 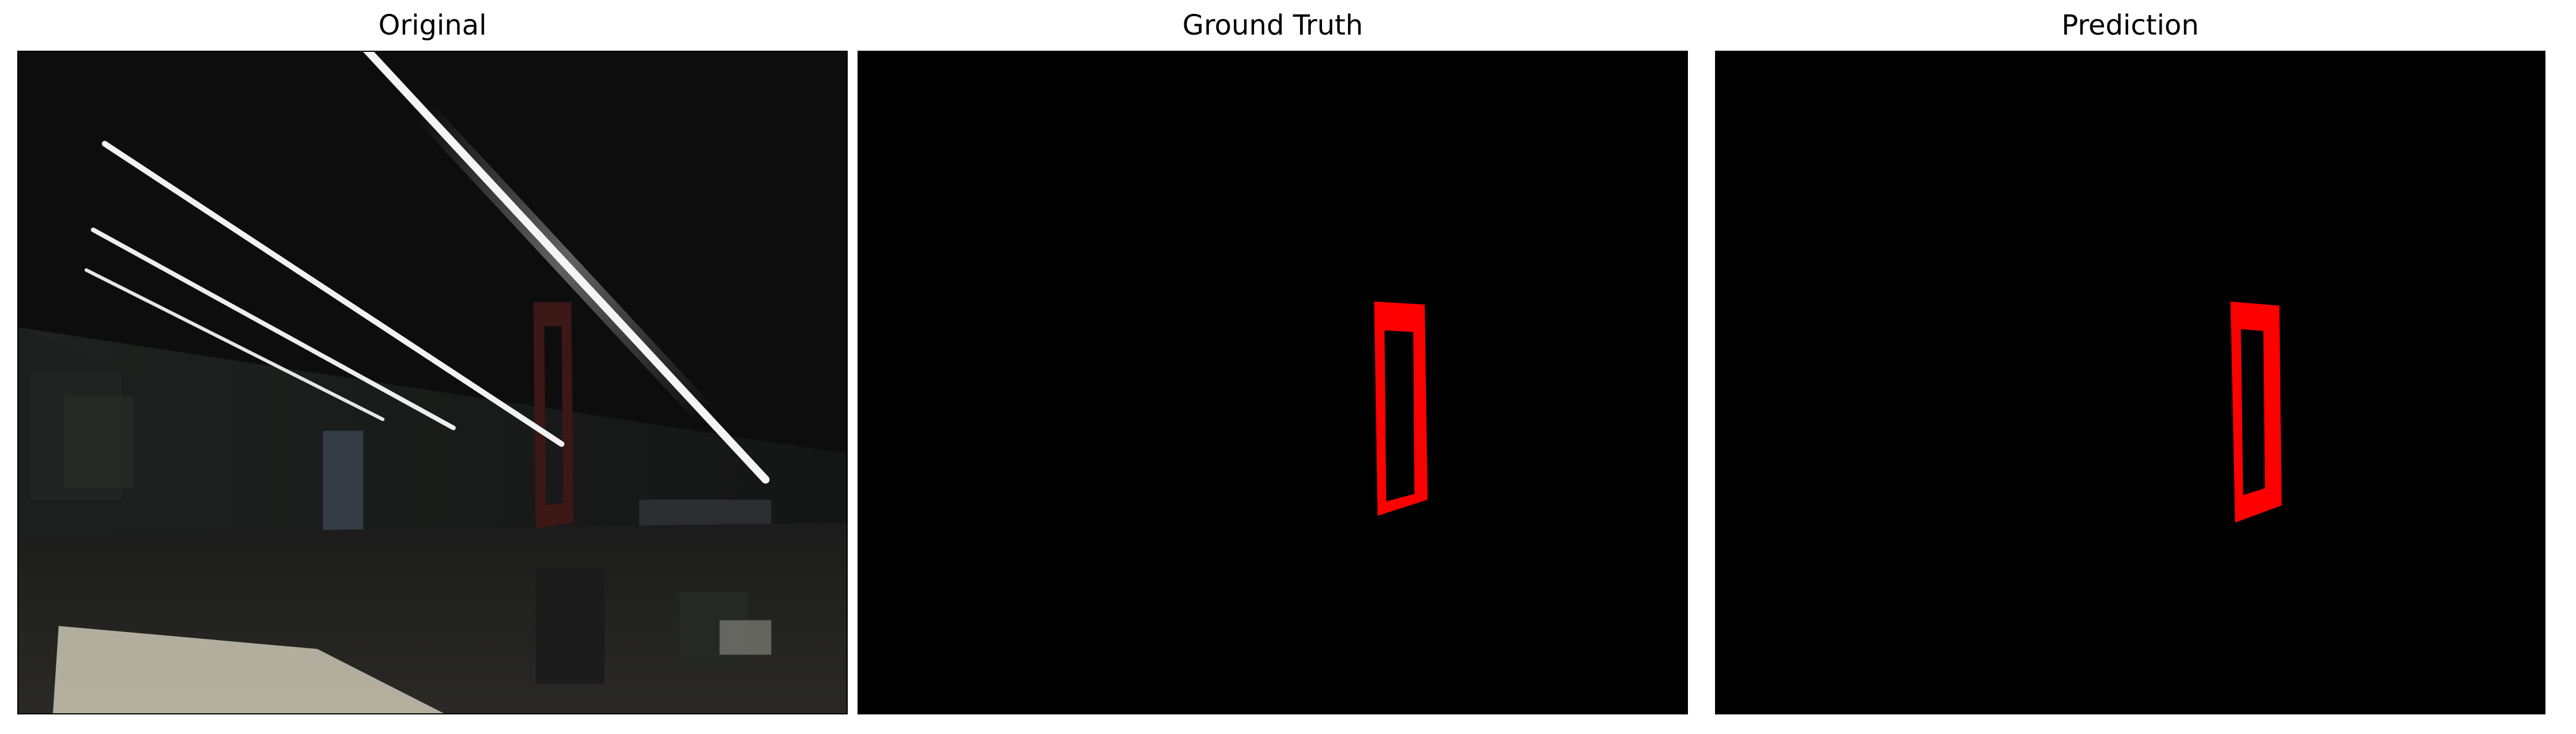 What do you see at coordinates (2256, 412) in the screenshot?
I see `prediction-region` at bounding box center [2256, 412].